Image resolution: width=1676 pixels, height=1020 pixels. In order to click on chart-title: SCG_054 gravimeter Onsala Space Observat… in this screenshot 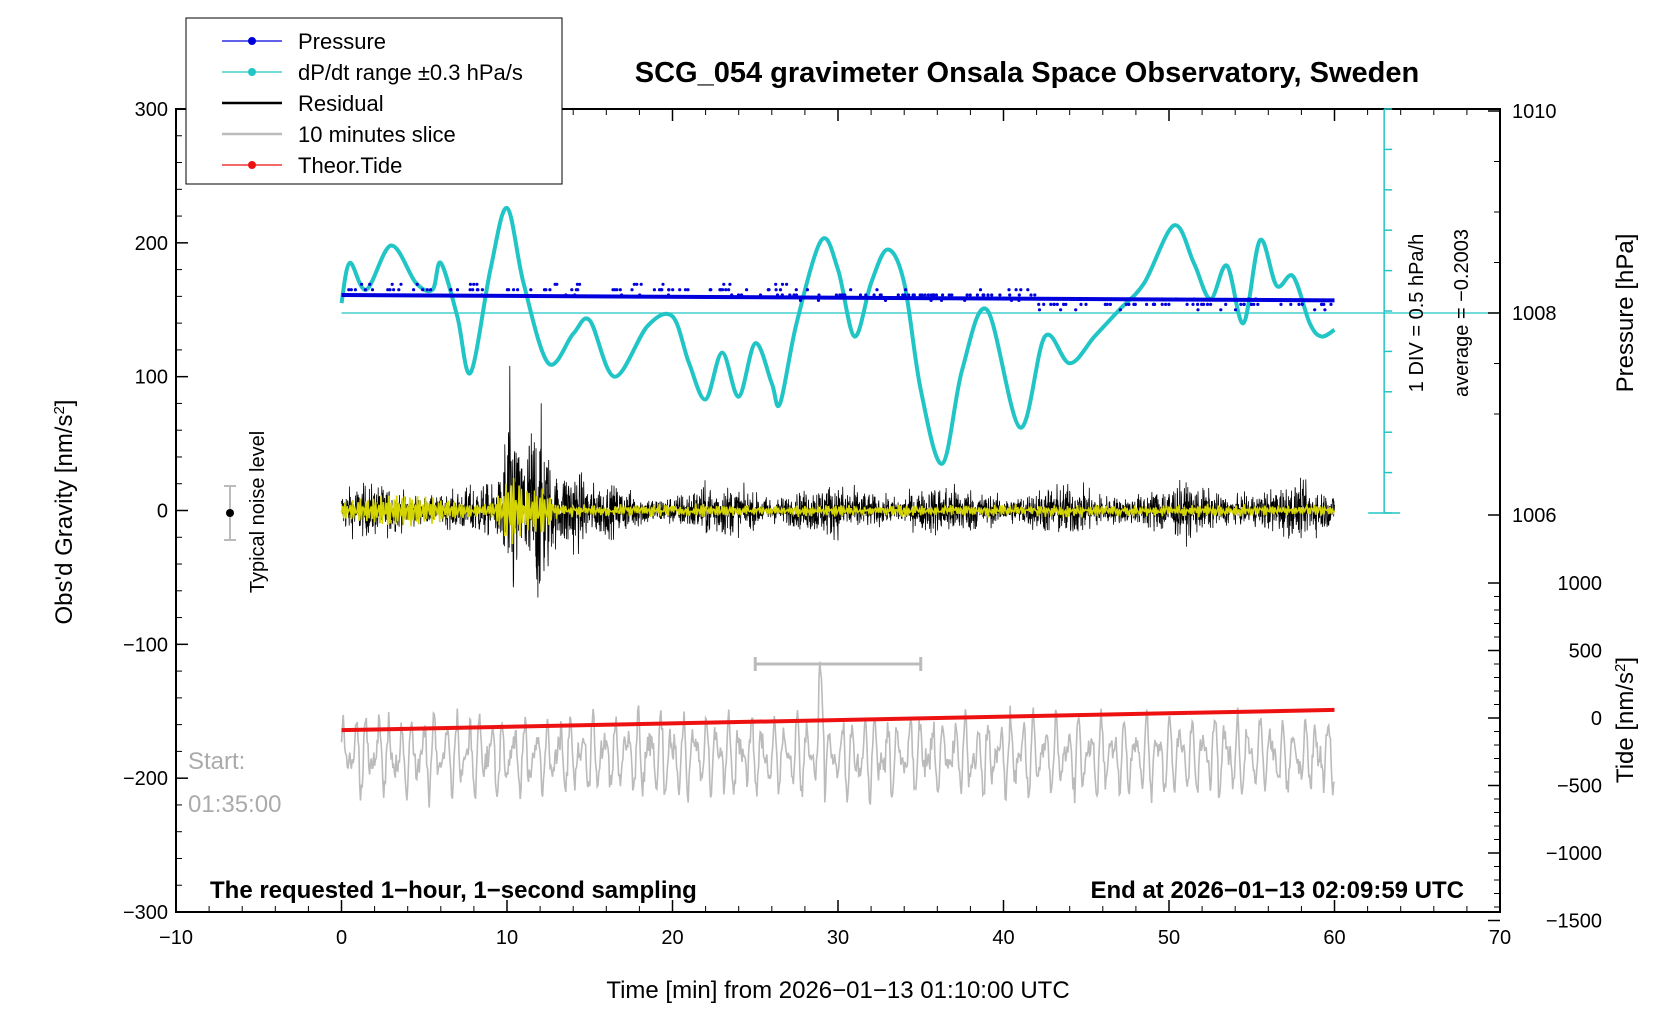, I will do `click(1027, 73)`.